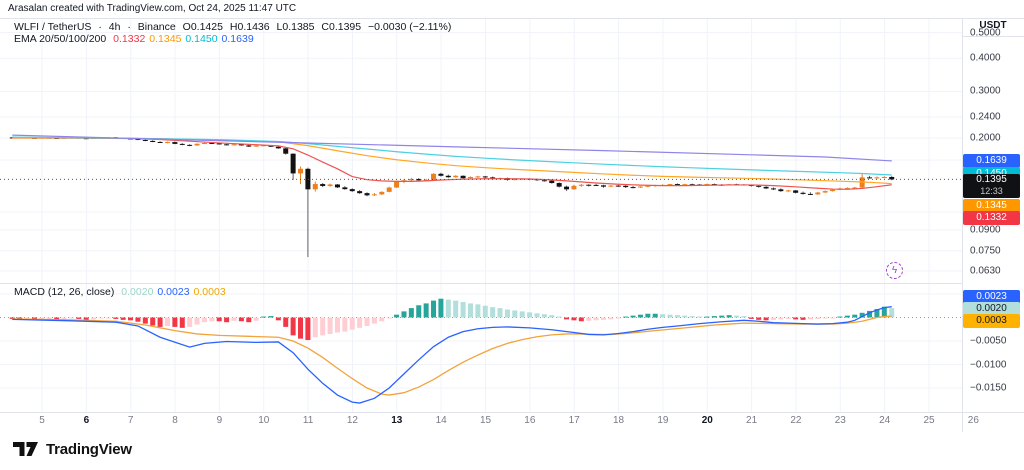  I want to click on exchange-label: Binance, so click(156, 27).